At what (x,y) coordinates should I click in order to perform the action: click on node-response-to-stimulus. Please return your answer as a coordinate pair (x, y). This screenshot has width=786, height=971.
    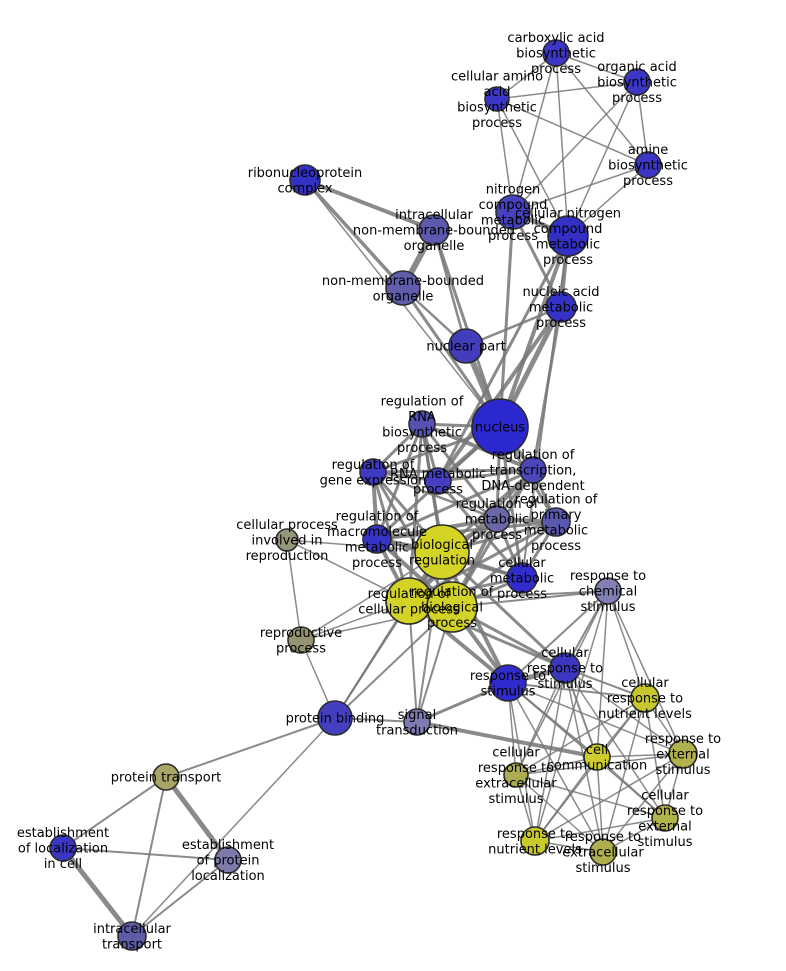
    Looking at the image, I should click on (508, 683).